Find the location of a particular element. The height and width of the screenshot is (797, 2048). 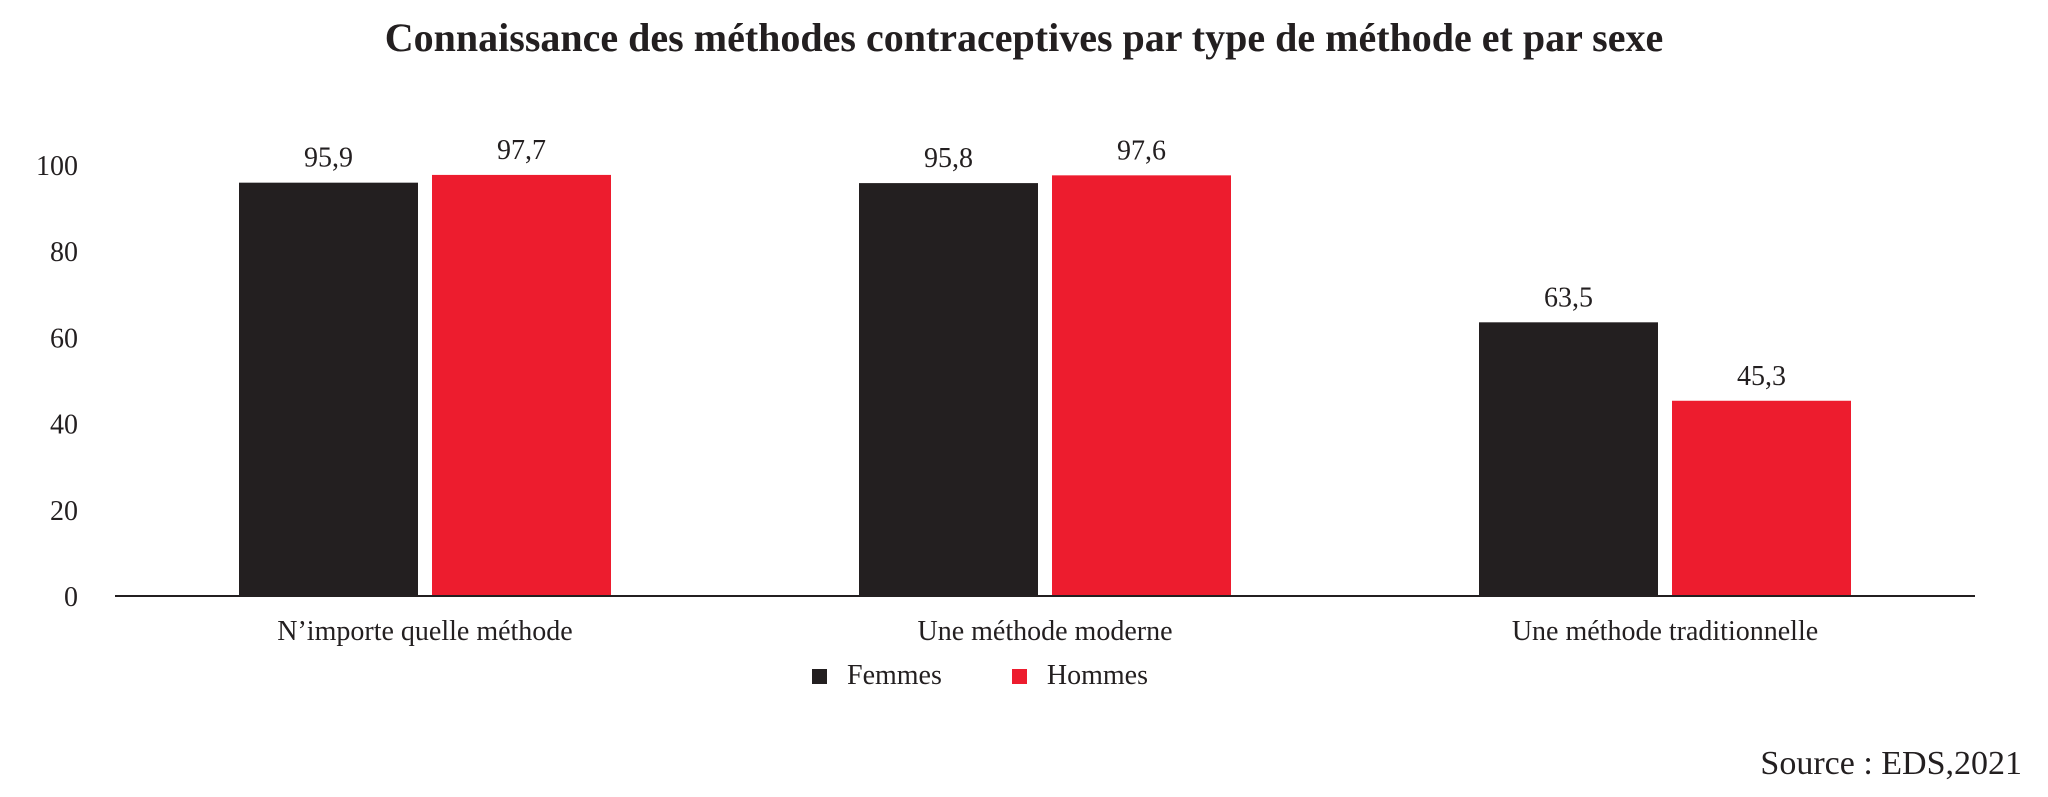

legend-item-femmes: Femmes is located at coordinates (877, 676).